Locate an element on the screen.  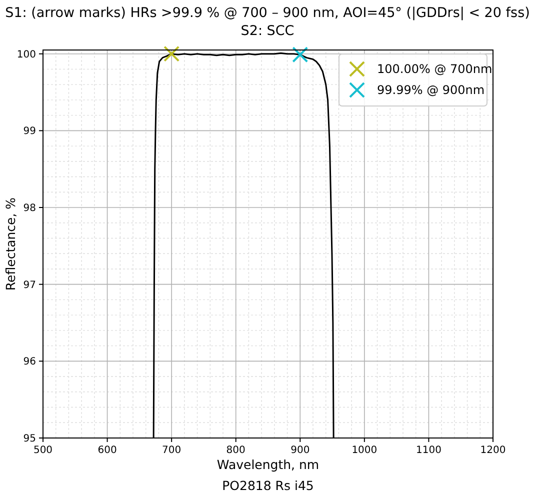
x-tick-label: 1100 is located at coordinates (429, 450).